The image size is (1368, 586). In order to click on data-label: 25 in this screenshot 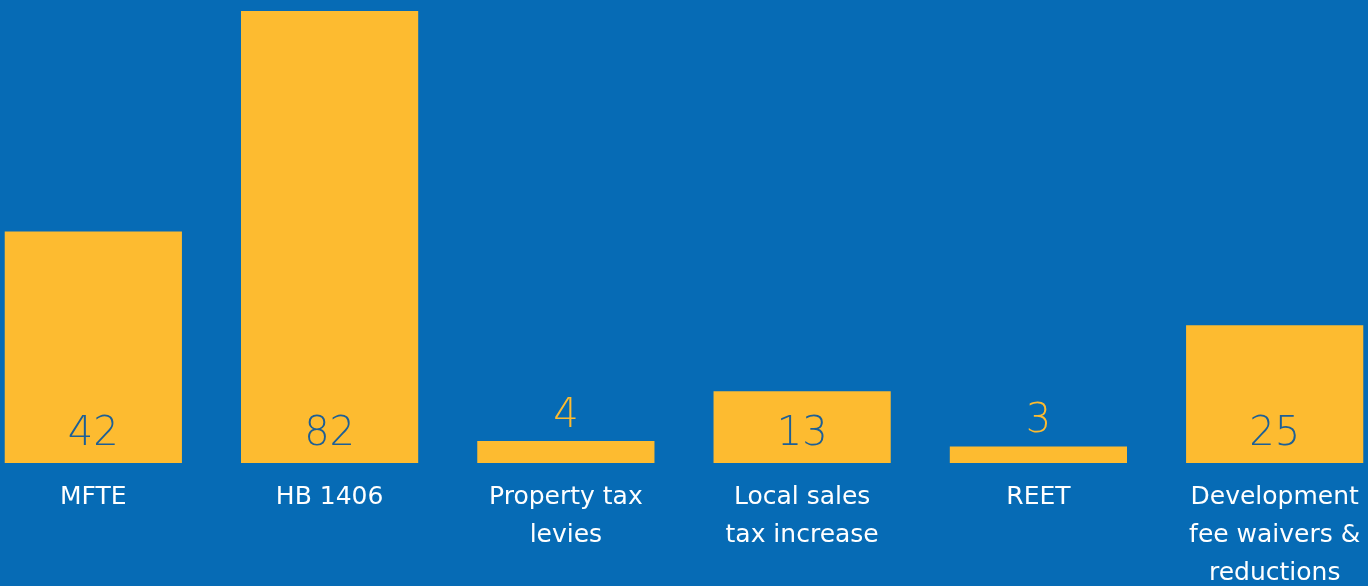, I will do `click(1275, 431)`.